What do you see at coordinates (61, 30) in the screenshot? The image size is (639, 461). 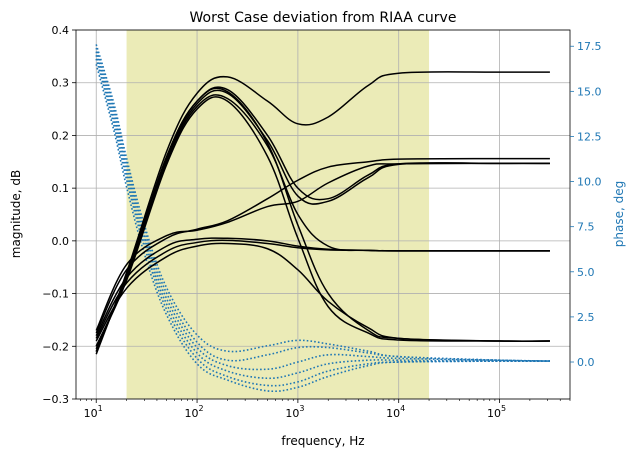 I see `y-tick-label: 0.4` at bounding box center [61, 30].